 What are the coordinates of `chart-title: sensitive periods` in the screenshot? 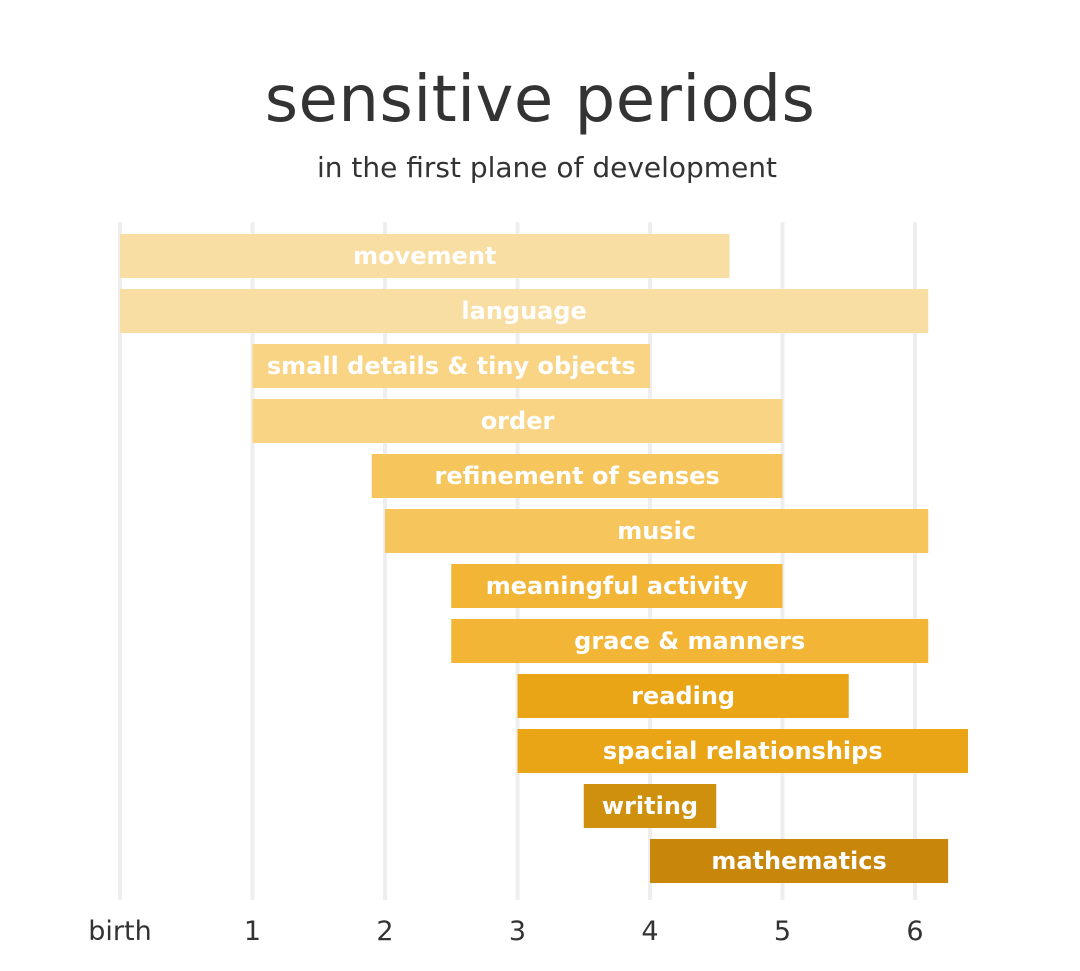 It's located at (540, 100).